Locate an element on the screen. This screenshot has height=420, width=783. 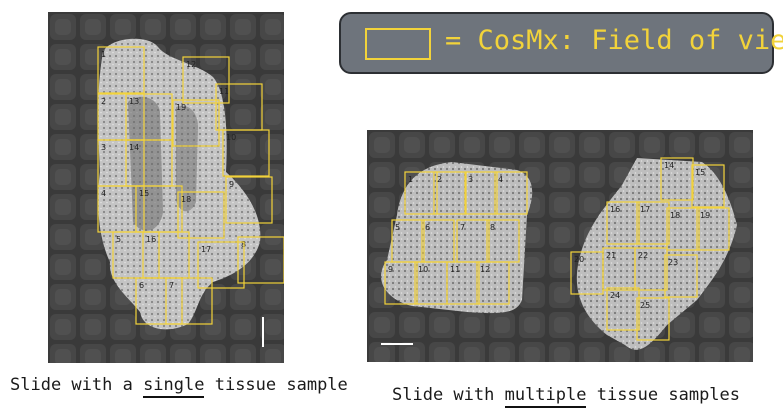
tissue-sample is located at coordinates (179, 184).